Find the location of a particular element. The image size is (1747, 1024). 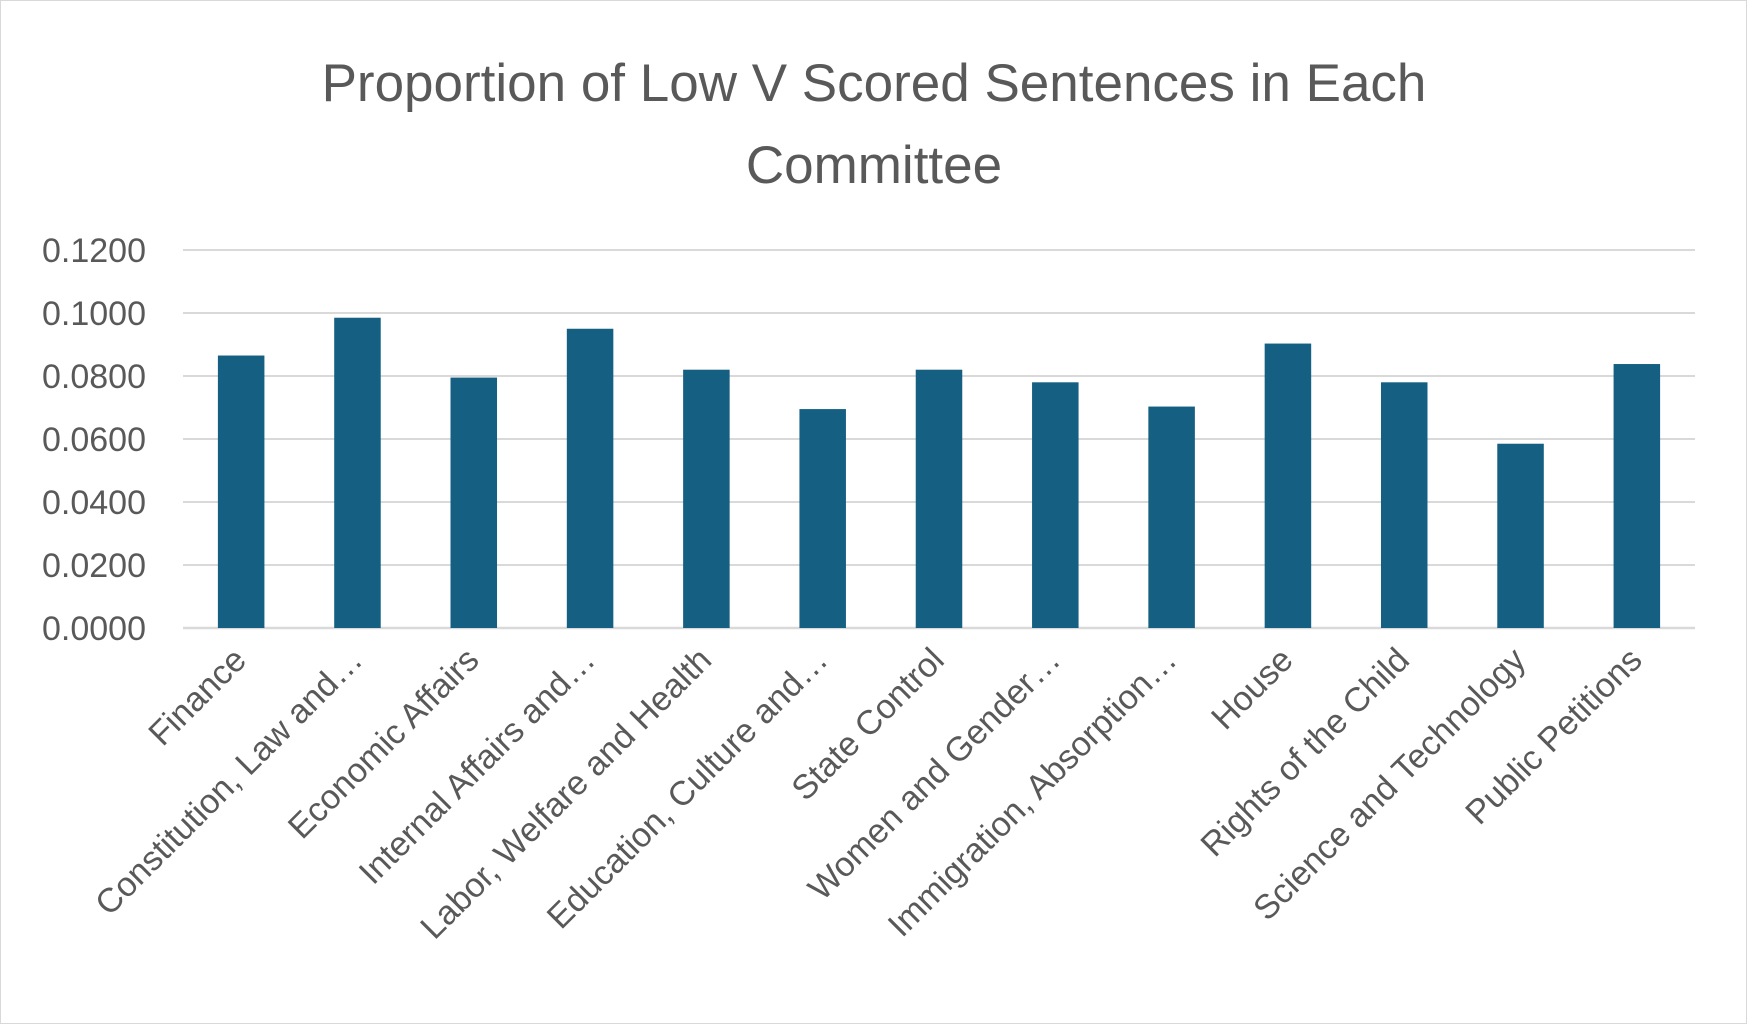

y-tick-label: 0.0000 is located at coordinates (94, 629).